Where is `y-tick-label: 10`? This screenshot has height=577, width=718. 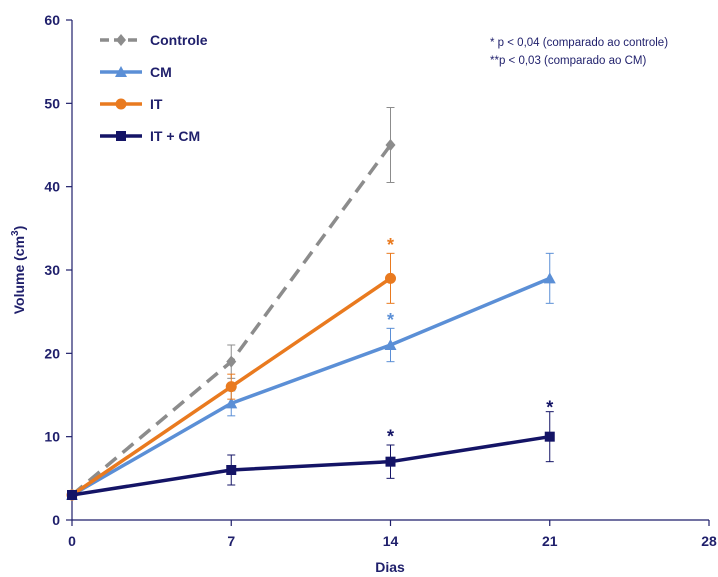 y-tick-label: 10 is located at coordinates (52, 437).